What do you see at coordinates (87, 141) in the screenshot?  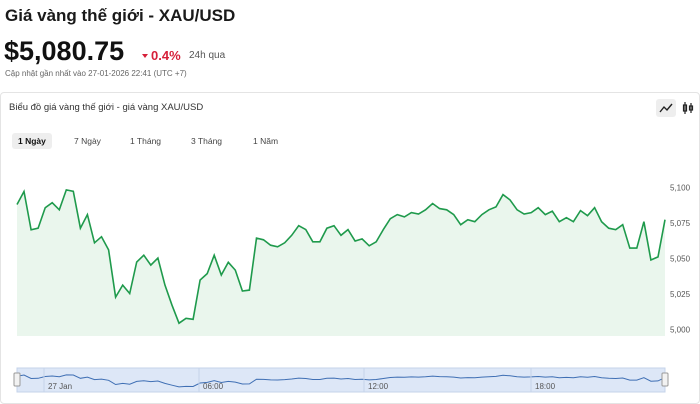 I see `range-tab: 7 Ngày` at bounding box center [87, 141].